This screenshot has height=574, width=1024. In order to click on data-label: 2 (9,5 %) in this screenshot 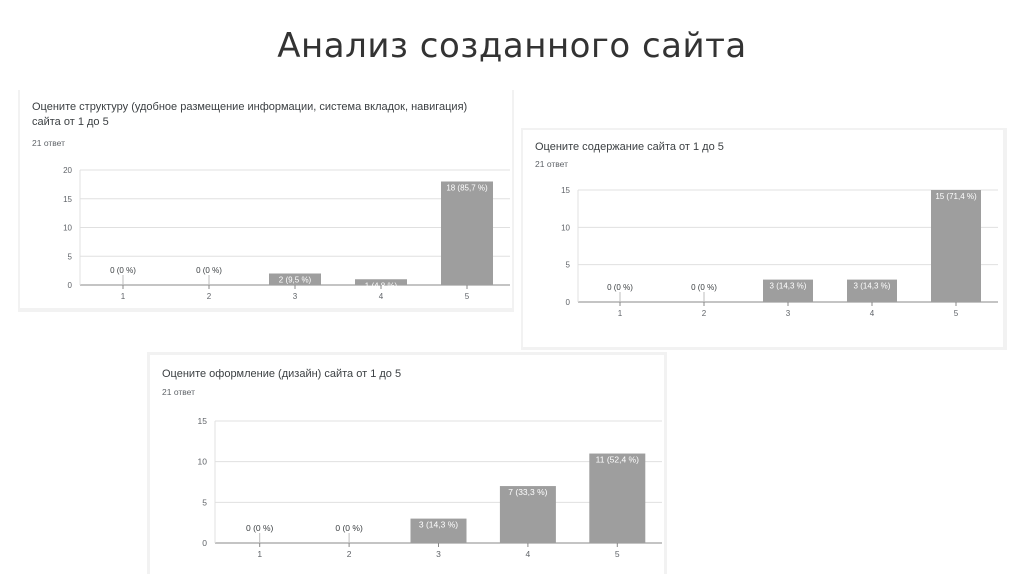, I will do `click(295, 280)`.